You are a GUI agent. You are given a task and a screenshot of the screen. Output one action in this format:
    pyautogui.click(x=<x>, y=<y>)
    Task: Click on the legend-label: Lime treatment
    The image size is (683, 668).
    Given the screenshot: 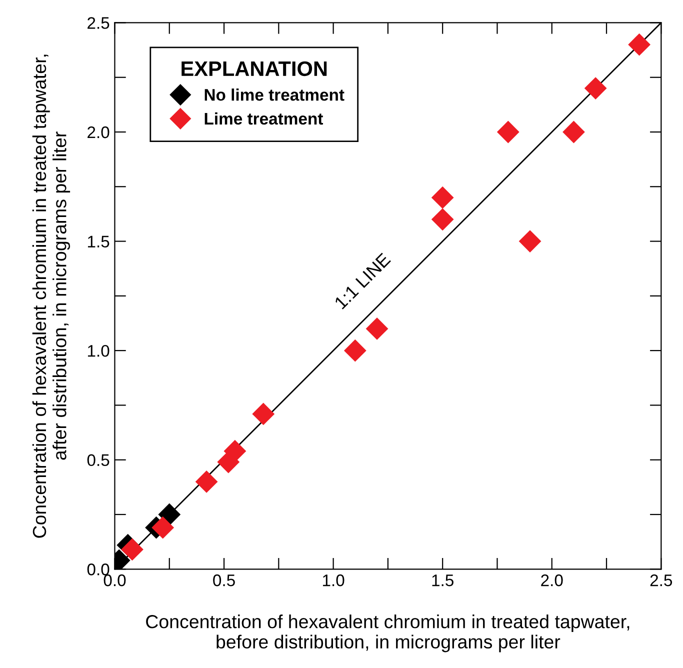 What is the action you would take?
    pyautogui.click(x=263, y=118)
    